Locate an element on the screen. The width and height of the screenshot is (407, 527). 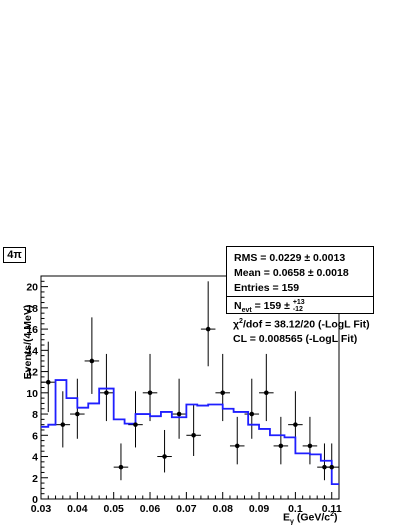
canvas-tag: 4π is located at coordinates (14, 255).